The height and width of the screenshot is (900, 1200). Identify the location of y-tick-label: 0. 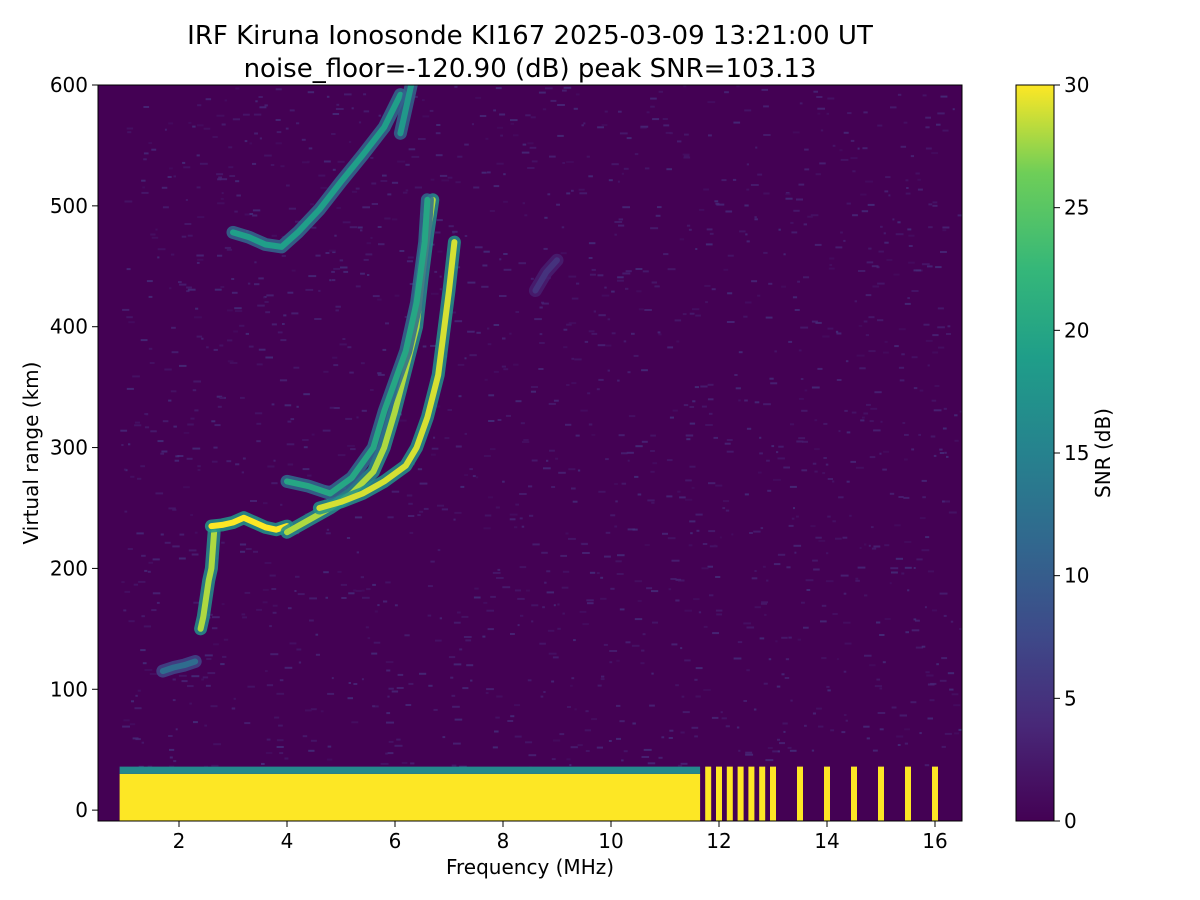
(81, 810).